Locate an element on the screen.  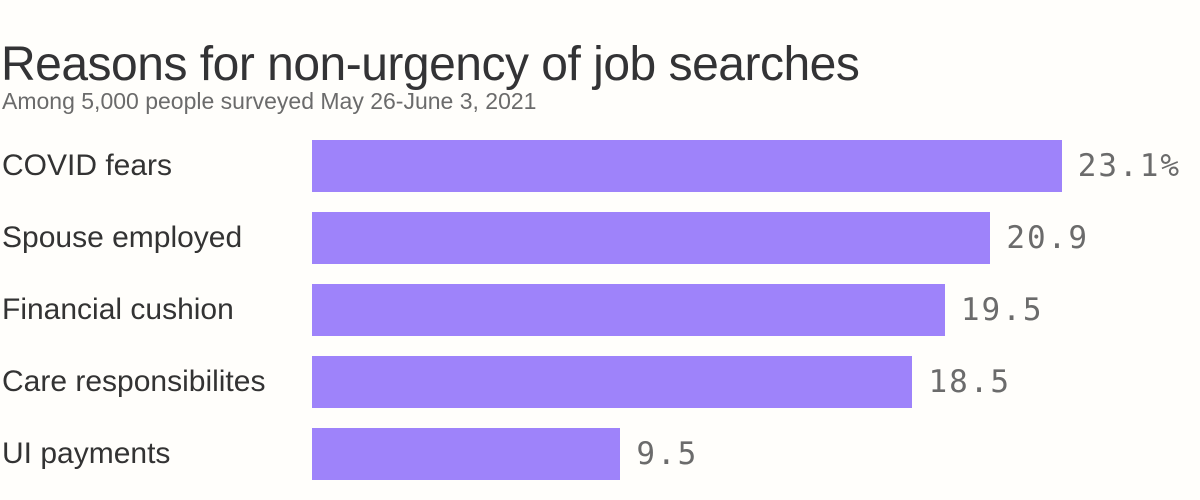
category-label: UI payments is located at coordinates (86, 453).